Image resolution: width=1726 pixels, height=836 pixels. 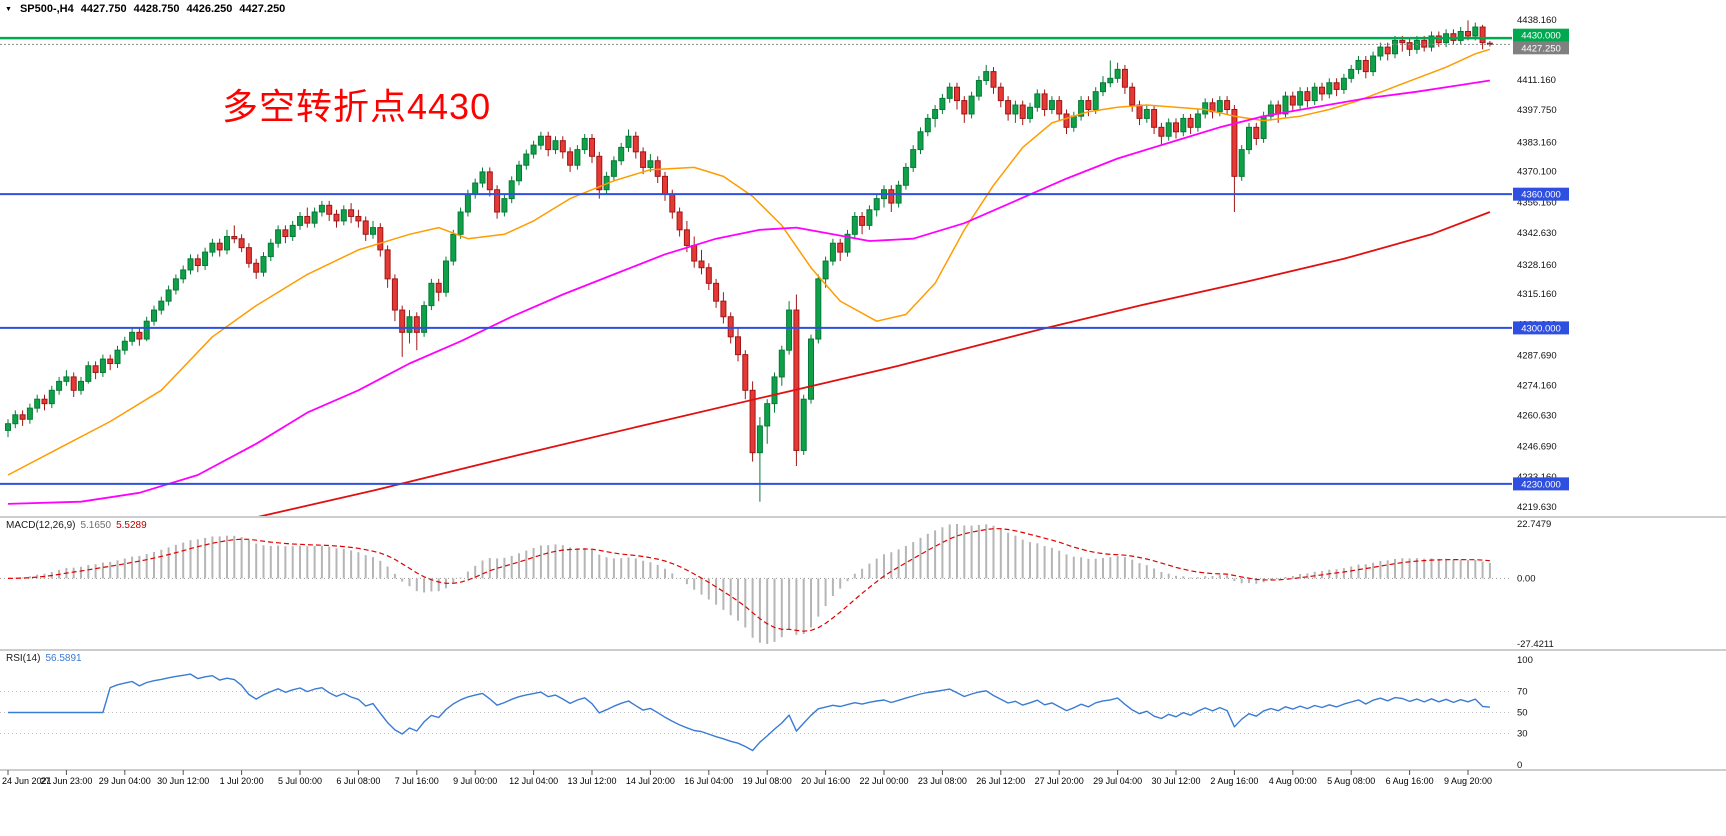 I want to click on price-axis-label: 4233.160, so click(x=1537, y=477).